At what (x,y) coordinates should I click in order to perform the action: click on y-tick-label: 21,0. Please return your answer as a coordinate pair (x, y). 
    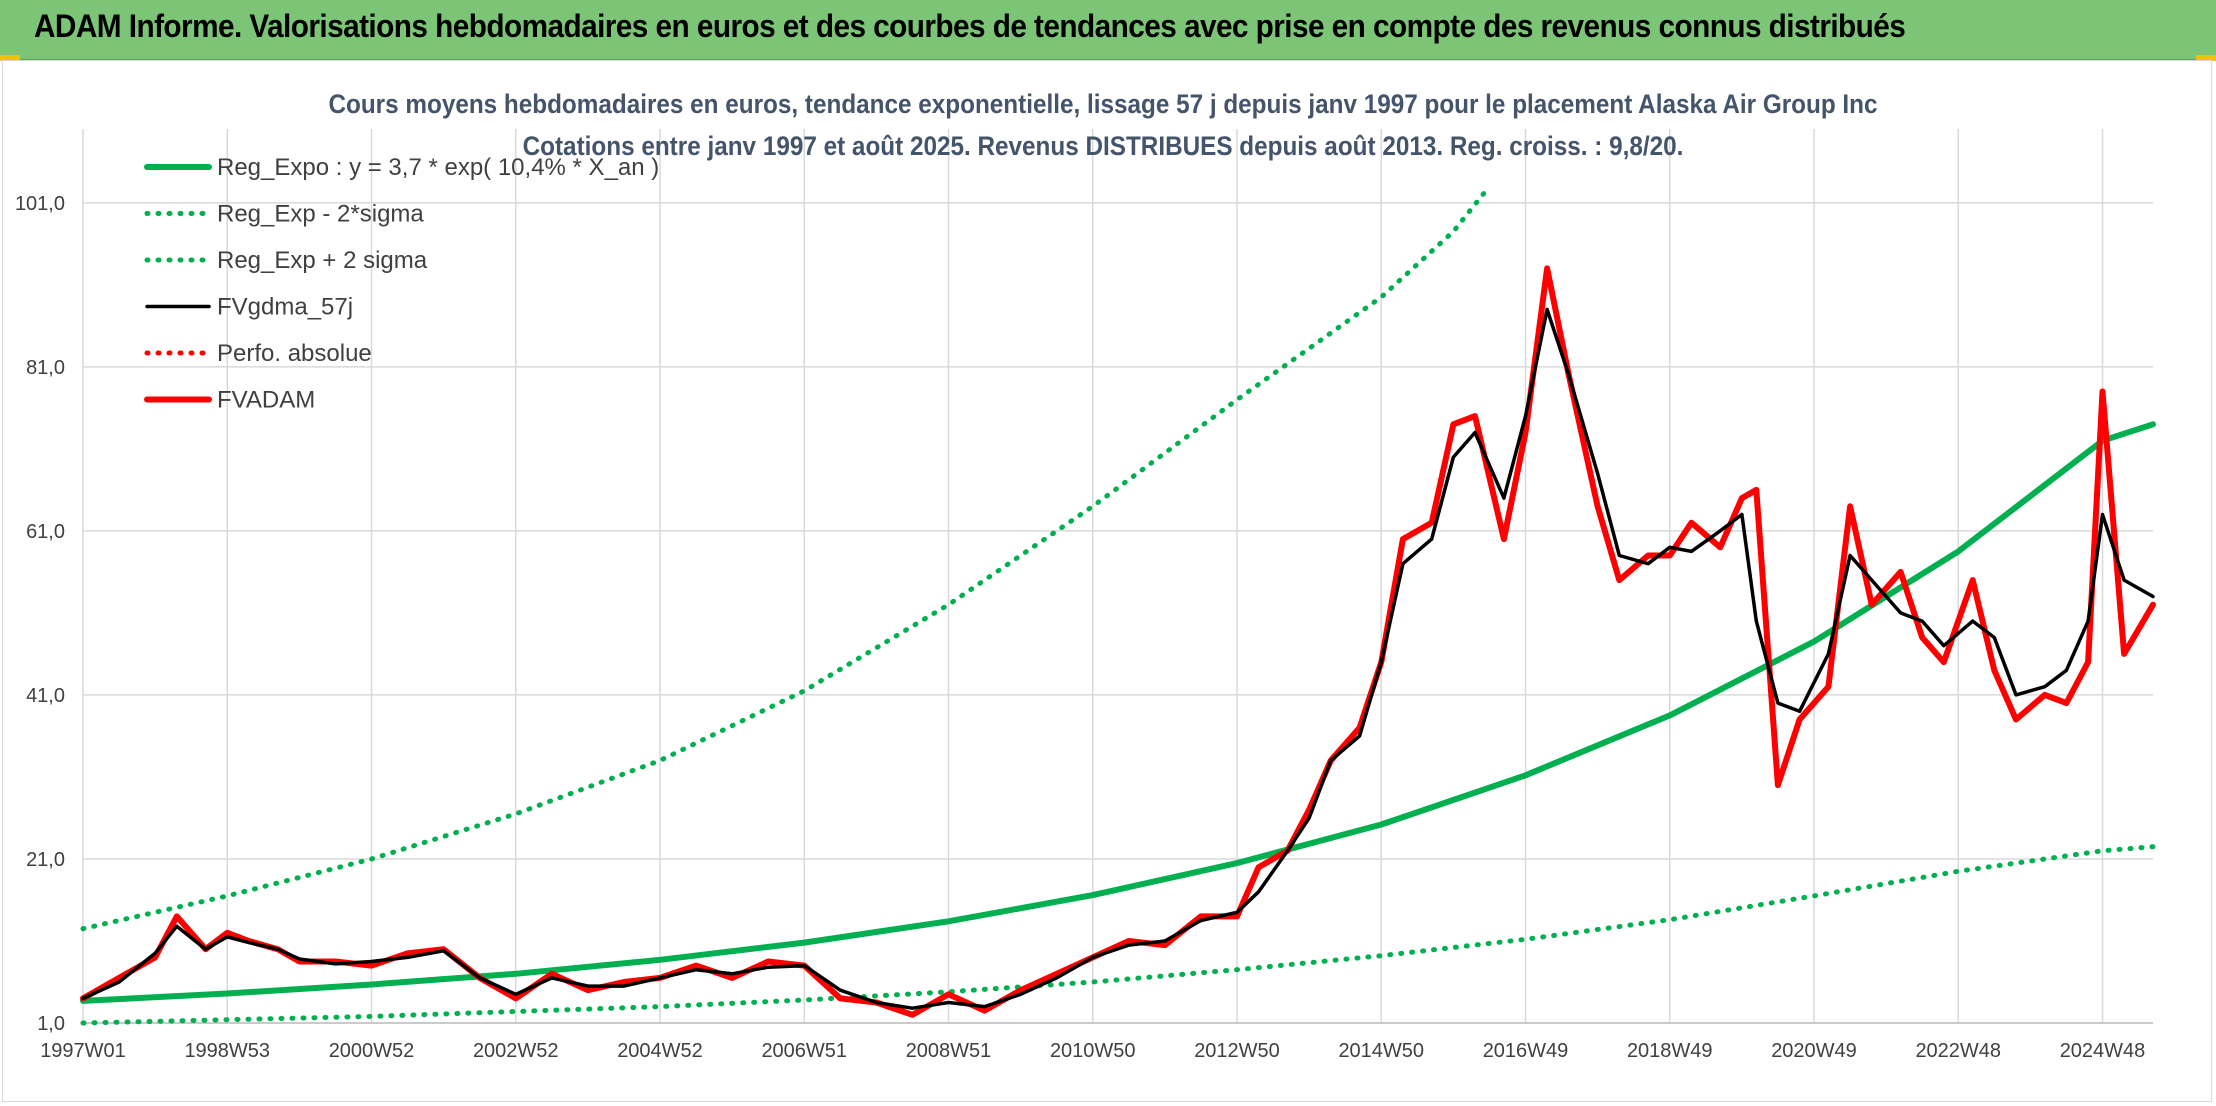
    Looking at the image, I should click on (45, 860).